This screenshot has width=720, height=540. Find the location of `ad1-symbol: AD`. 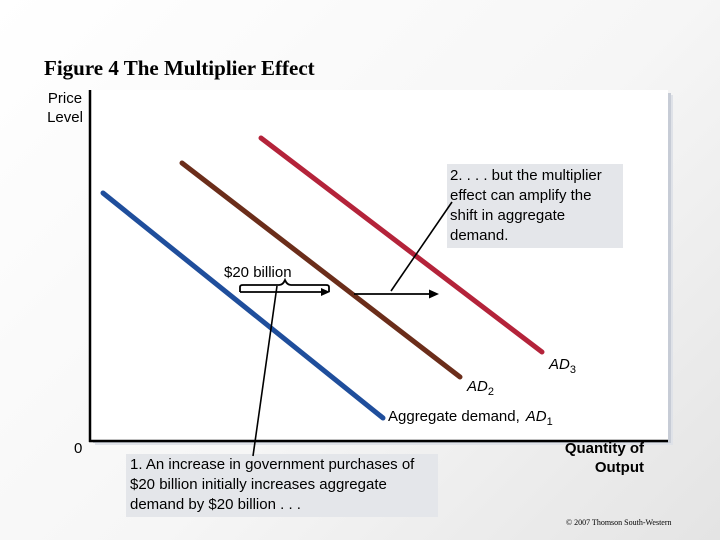

ad1-symbol: AD is located at coordinates (536, 416).